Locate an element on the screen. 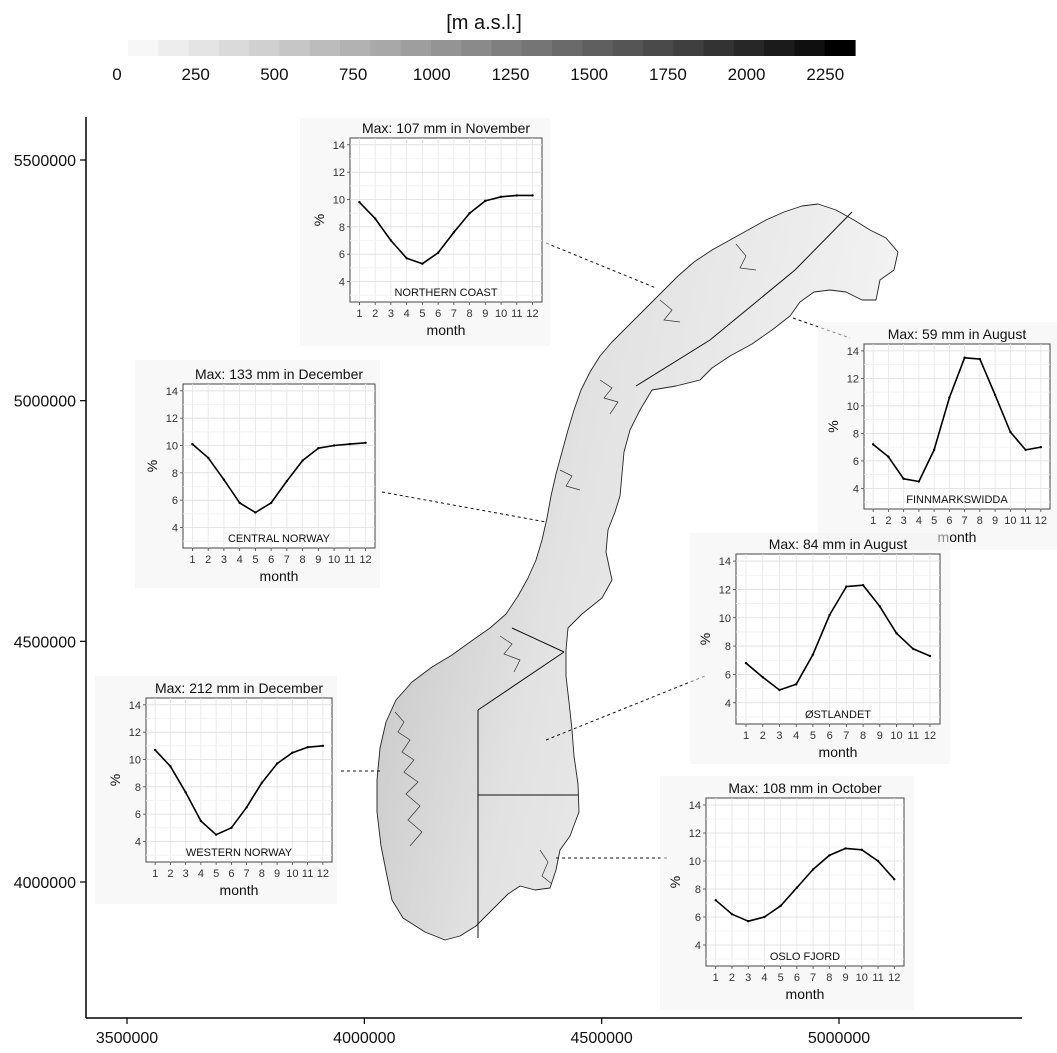 The image size is (1057, 1053). inset-x-tick-label: 6 is located at coordinates (949, 521).